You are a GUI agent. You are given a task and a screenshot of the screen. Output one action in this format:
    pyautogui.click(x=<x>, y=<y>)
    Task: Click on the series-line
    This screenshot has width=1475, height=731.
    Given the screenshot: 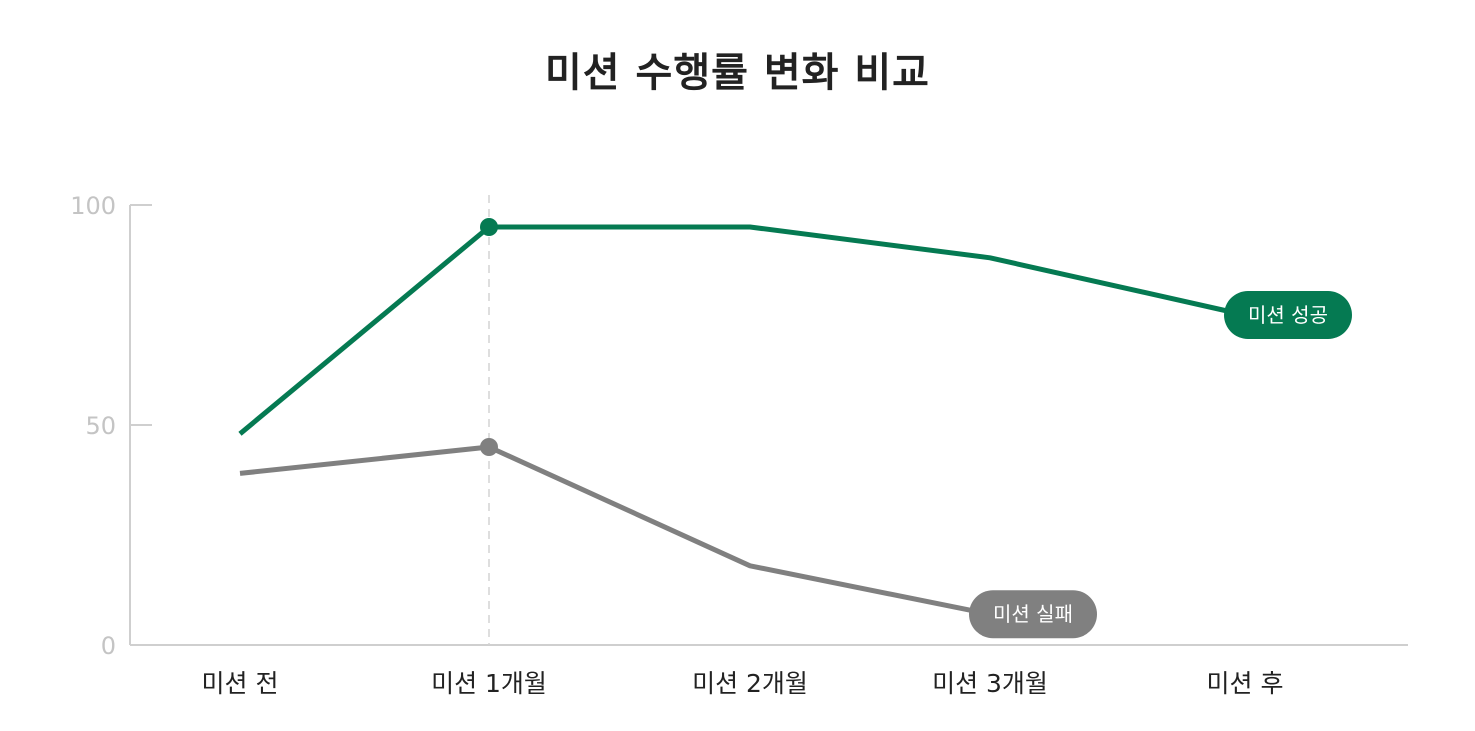 What is the action you would take?
    pyautogui.click(x=615, y=530)
    